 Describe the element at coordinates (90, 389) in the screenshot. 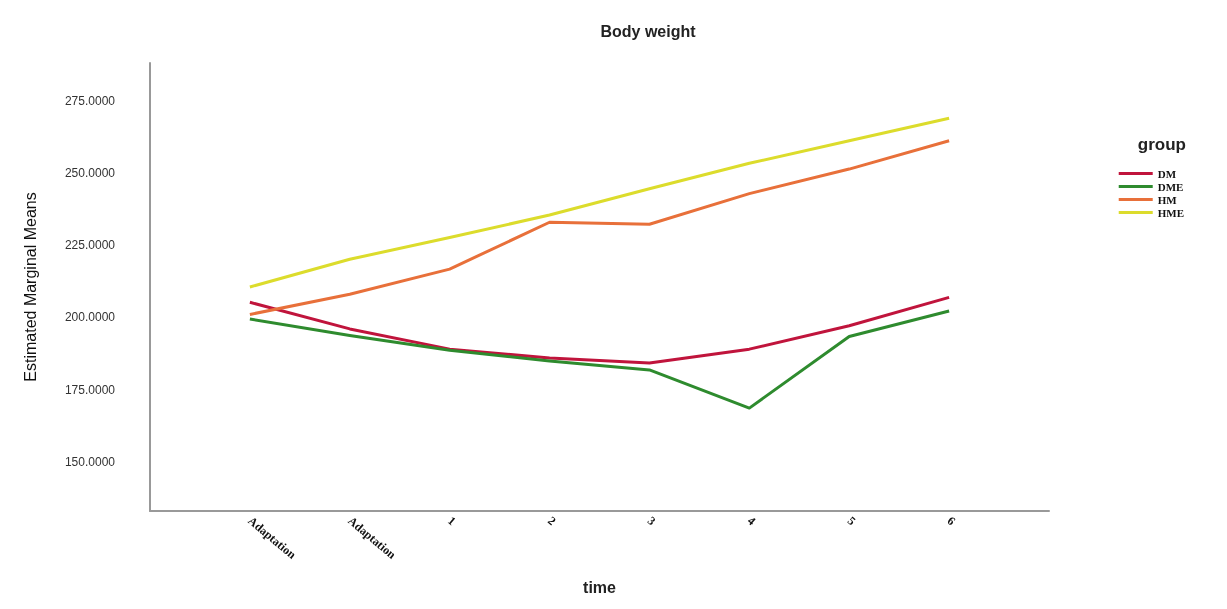

I see `y-tick-label: 175.0000` at that location.